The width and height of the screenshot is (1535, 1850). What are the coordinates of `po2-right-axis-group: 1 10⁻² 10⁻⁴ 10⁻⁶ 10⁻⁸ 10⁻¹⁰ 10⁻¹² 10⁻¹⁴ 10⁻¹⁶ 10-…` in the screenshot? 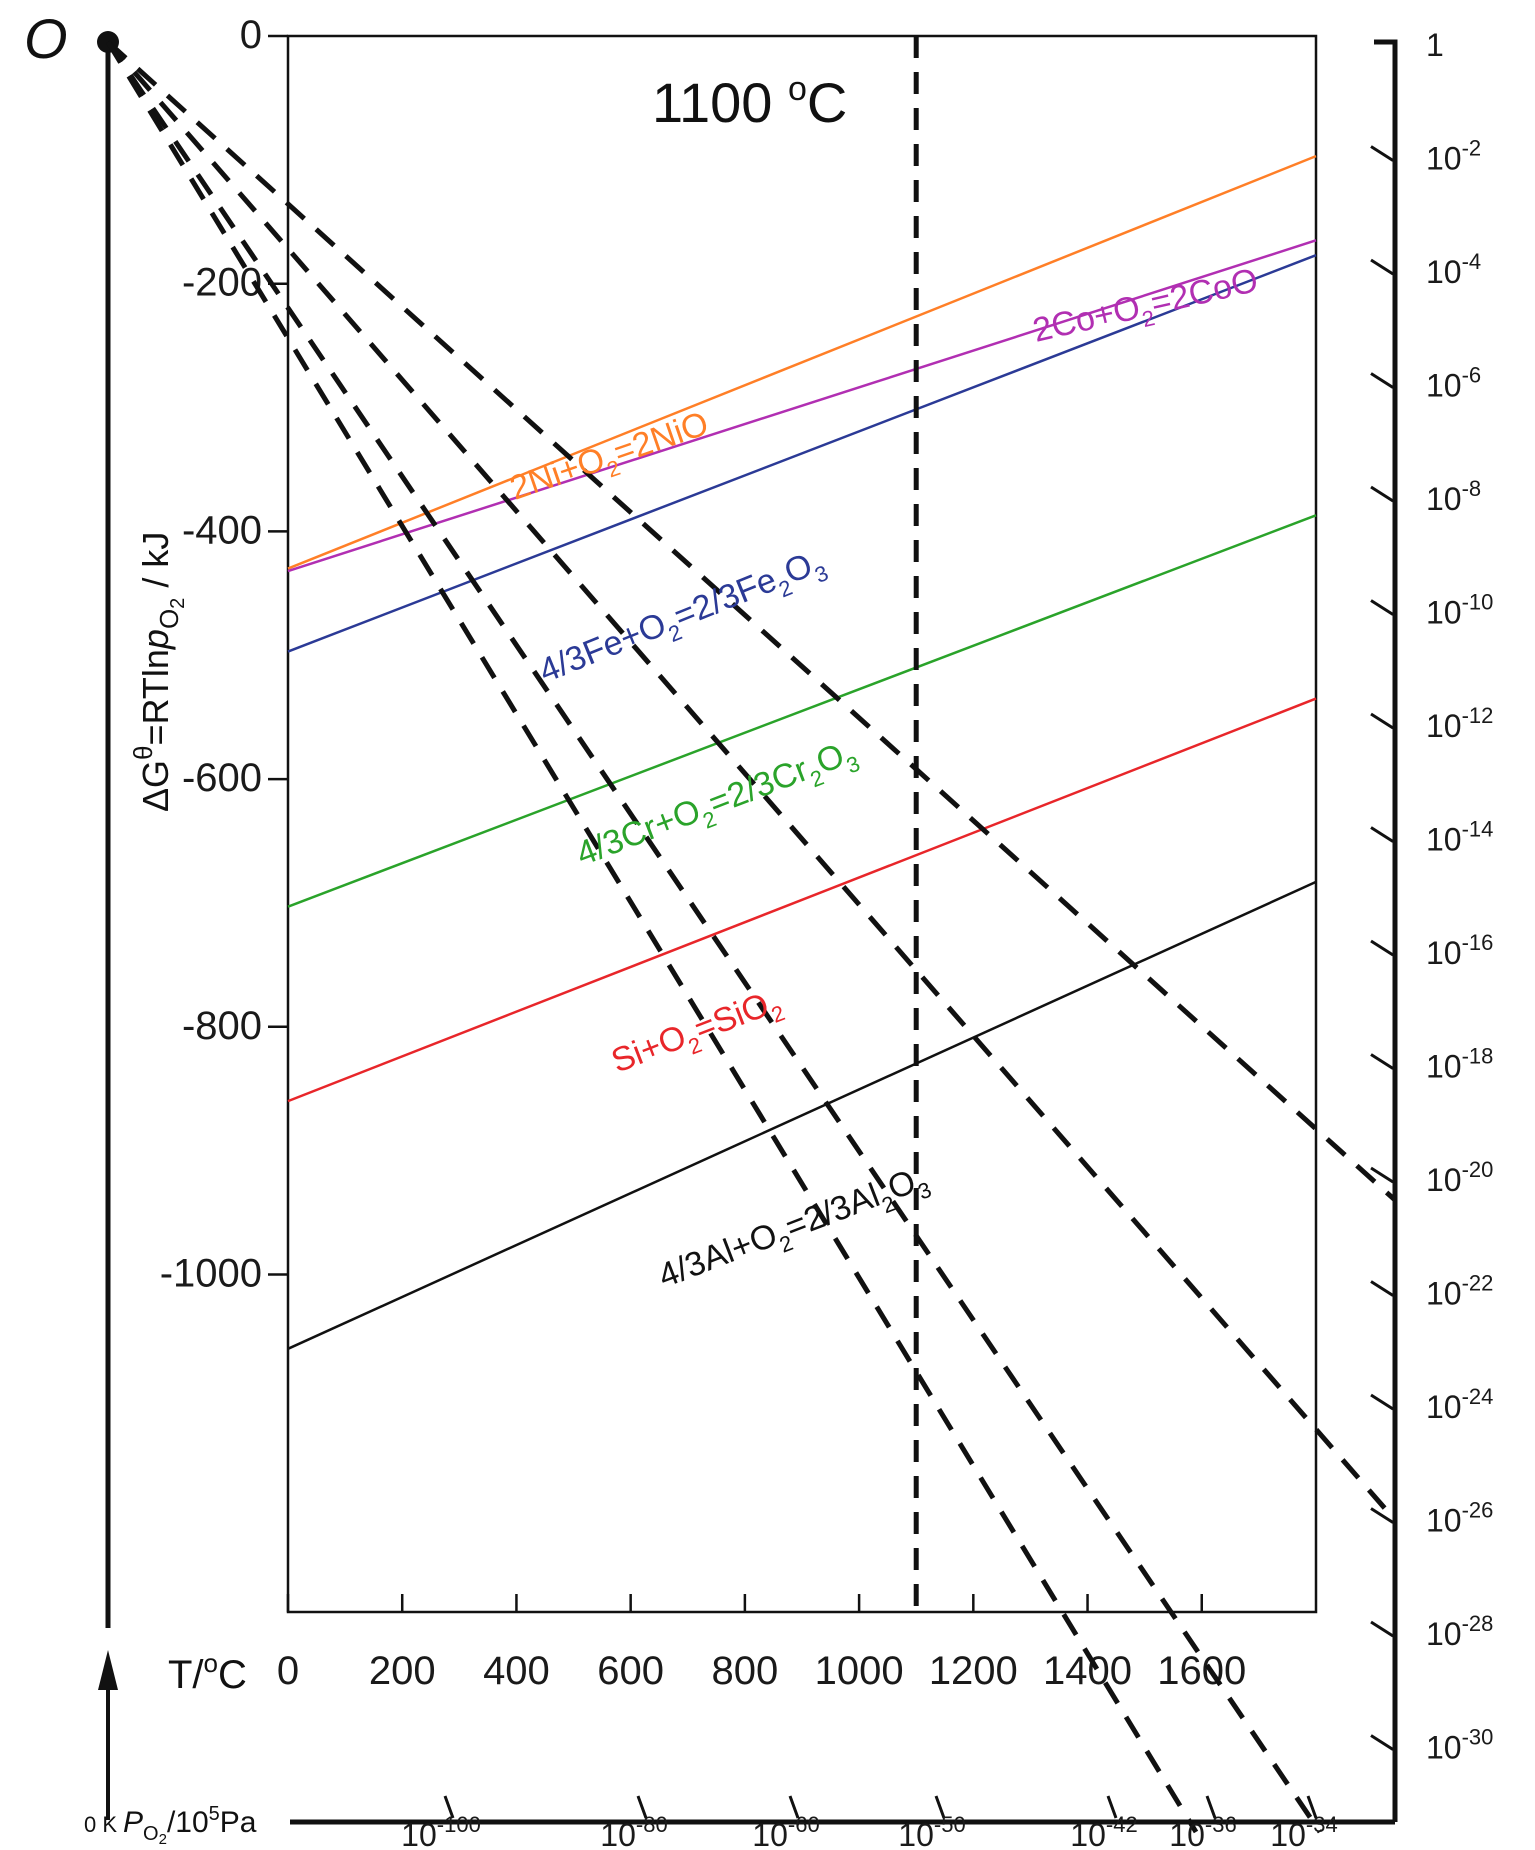 It's located at (1431, 896).